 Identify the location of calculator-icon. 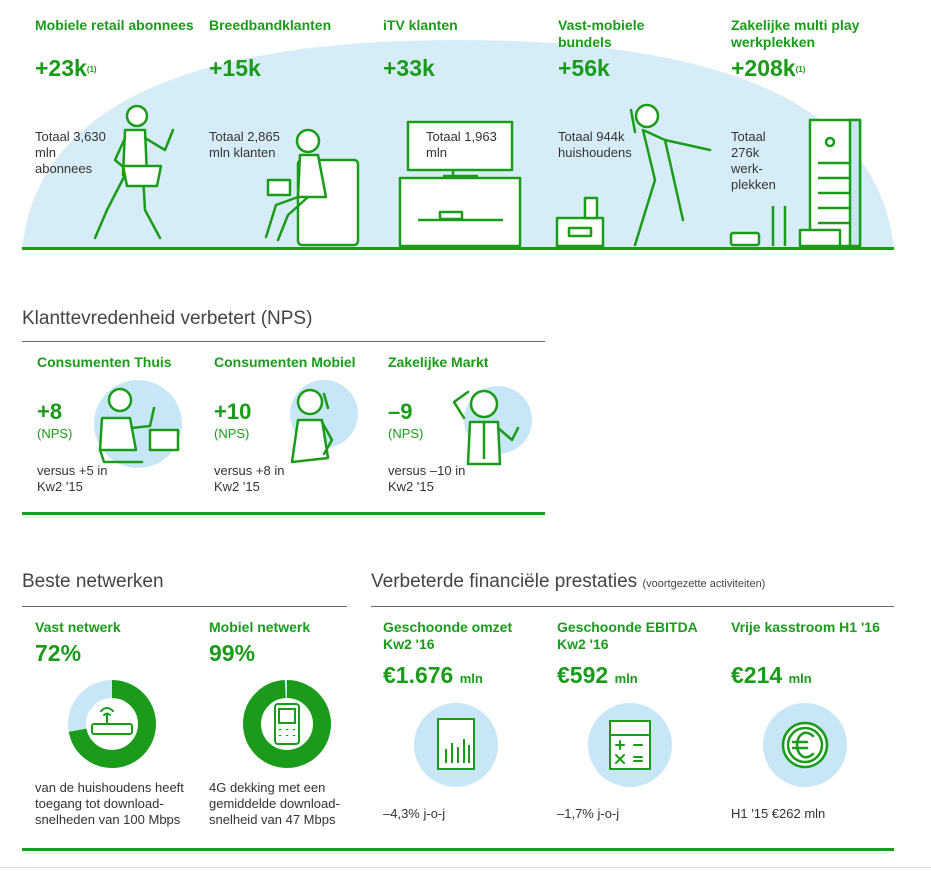
(630, 745).